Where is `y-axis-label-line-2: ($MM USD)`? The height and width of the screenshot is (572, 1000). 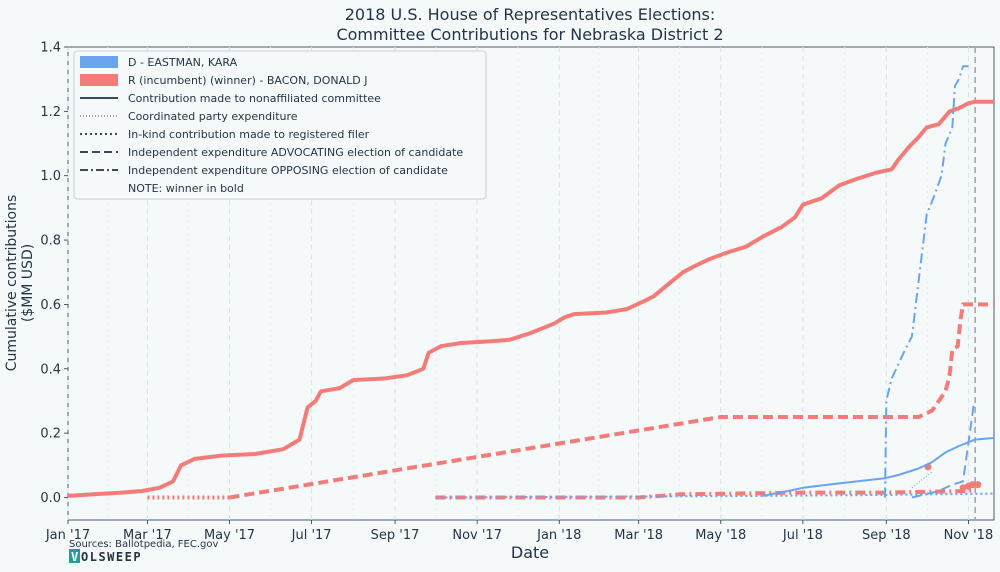 y-axis-label-line-2: ($MM USD) is located at coordinates (28, 283).